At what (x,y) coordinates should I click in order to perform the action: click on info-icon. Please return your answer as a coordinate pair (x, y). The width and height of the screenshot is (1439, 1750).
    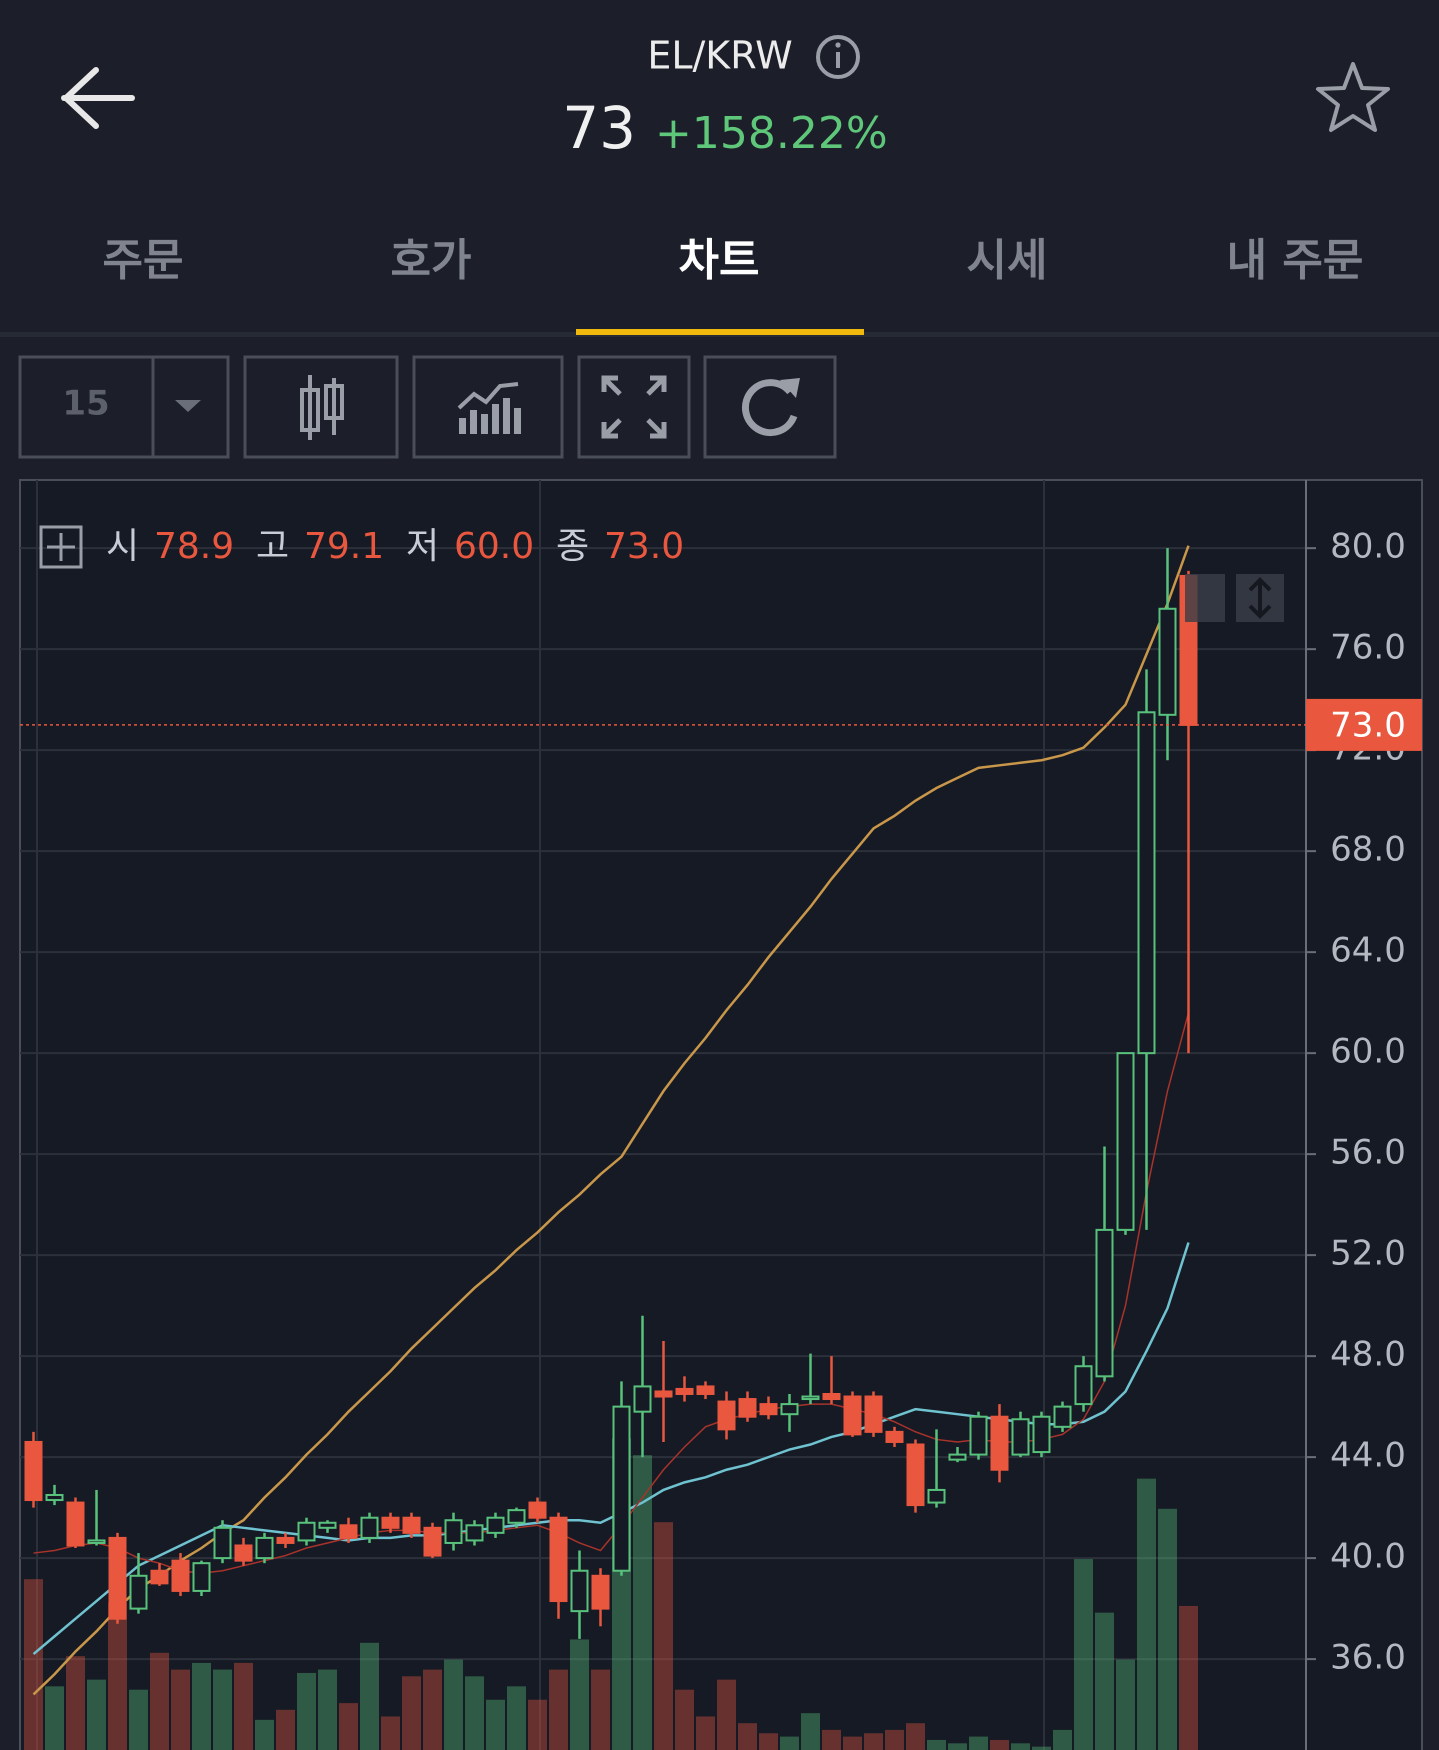
    Looking at the image, I should click on (838, 57).